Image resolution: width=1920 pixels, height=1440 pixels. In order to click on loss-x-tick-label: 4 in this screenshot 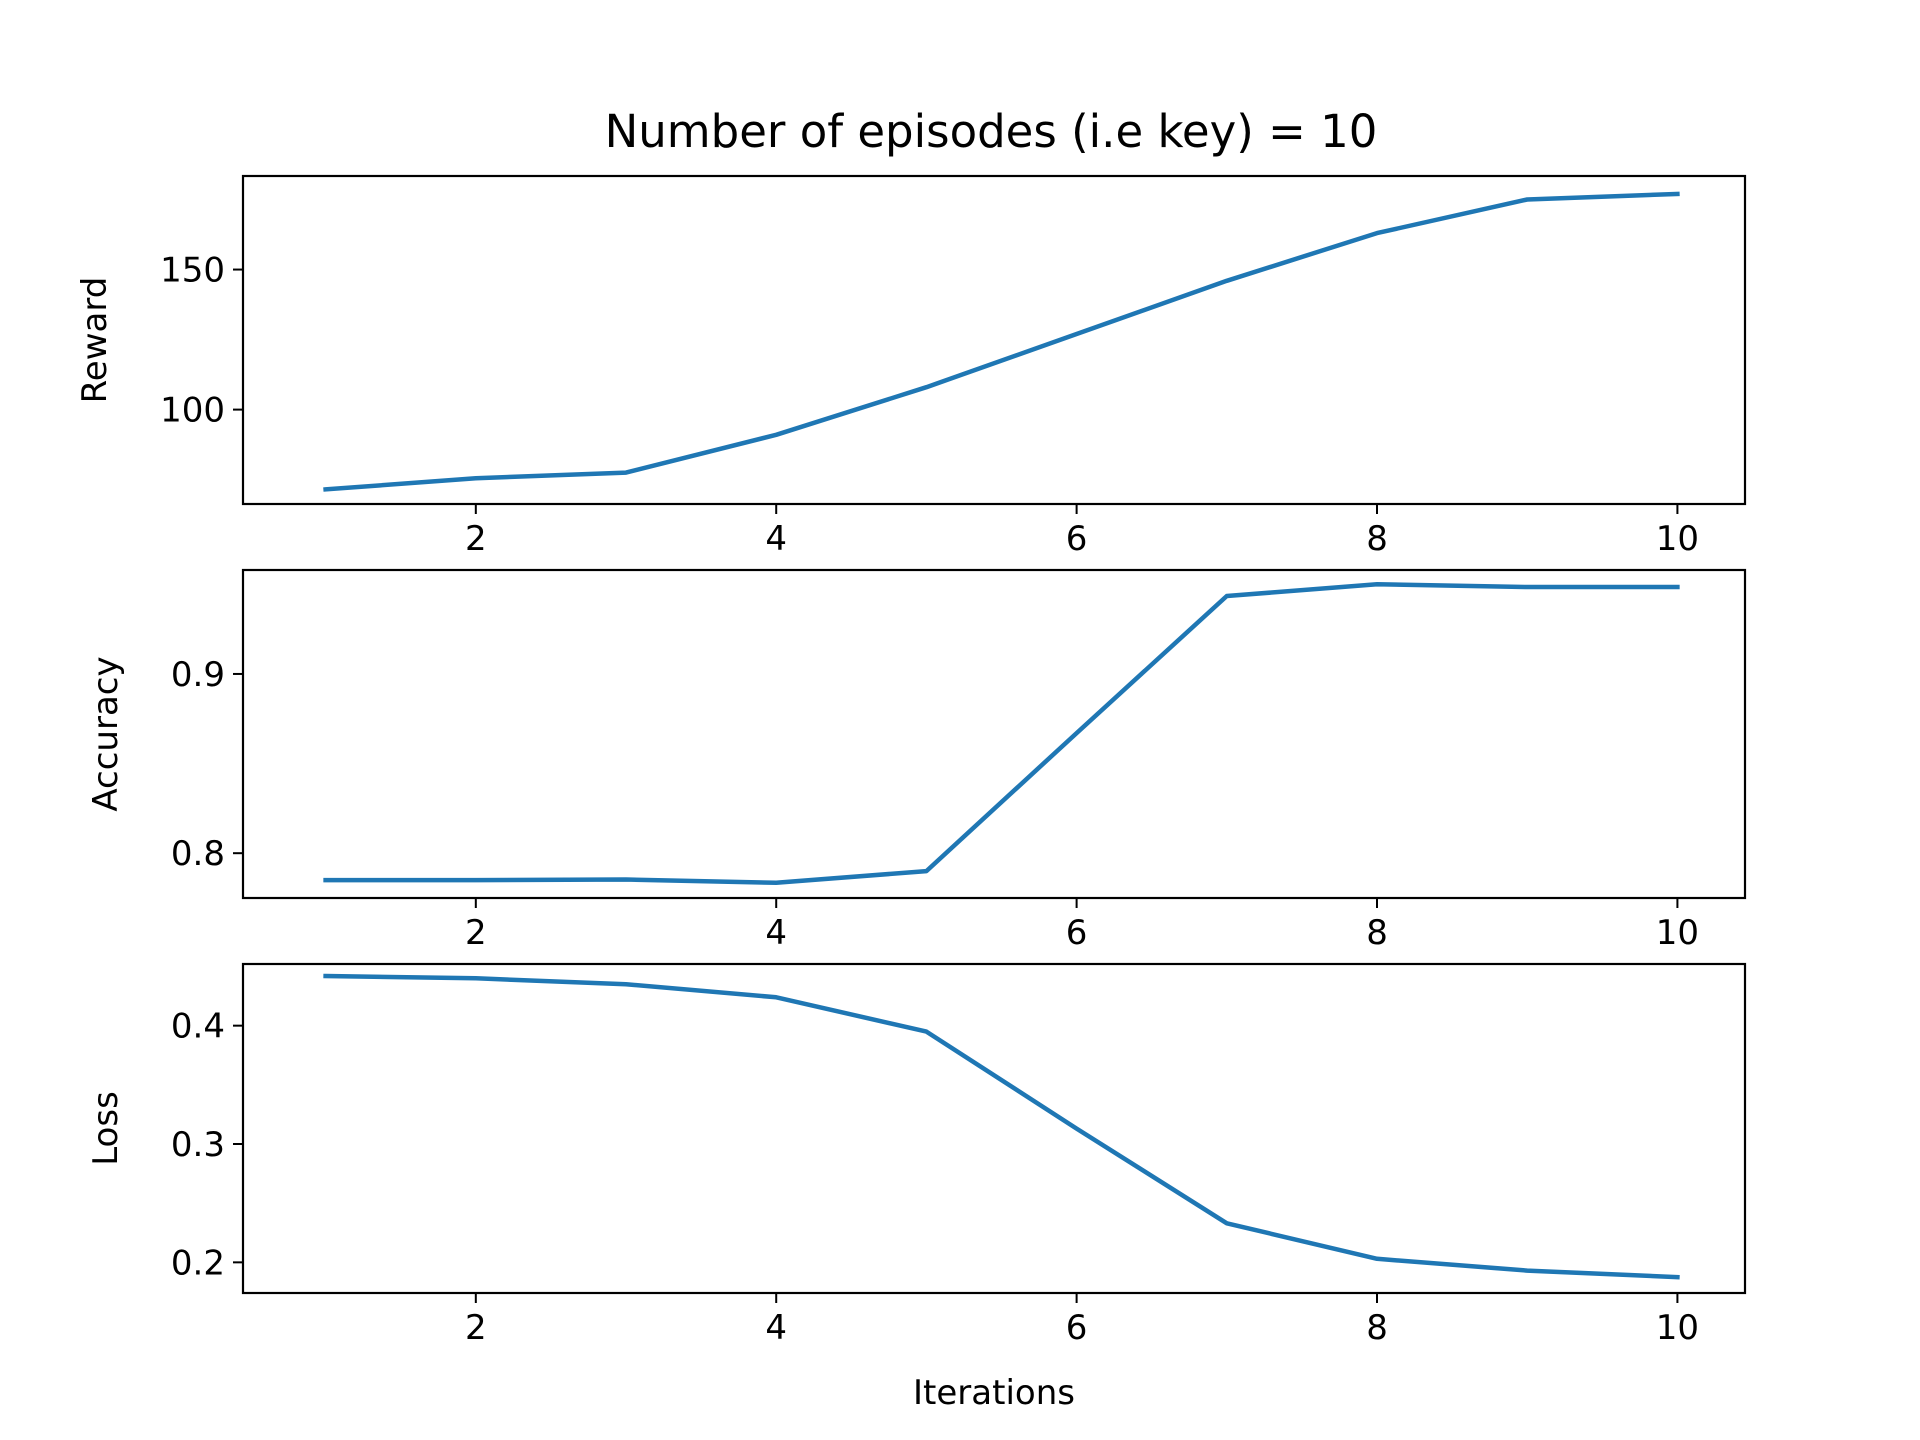, I will do `click(776, 1328)`.